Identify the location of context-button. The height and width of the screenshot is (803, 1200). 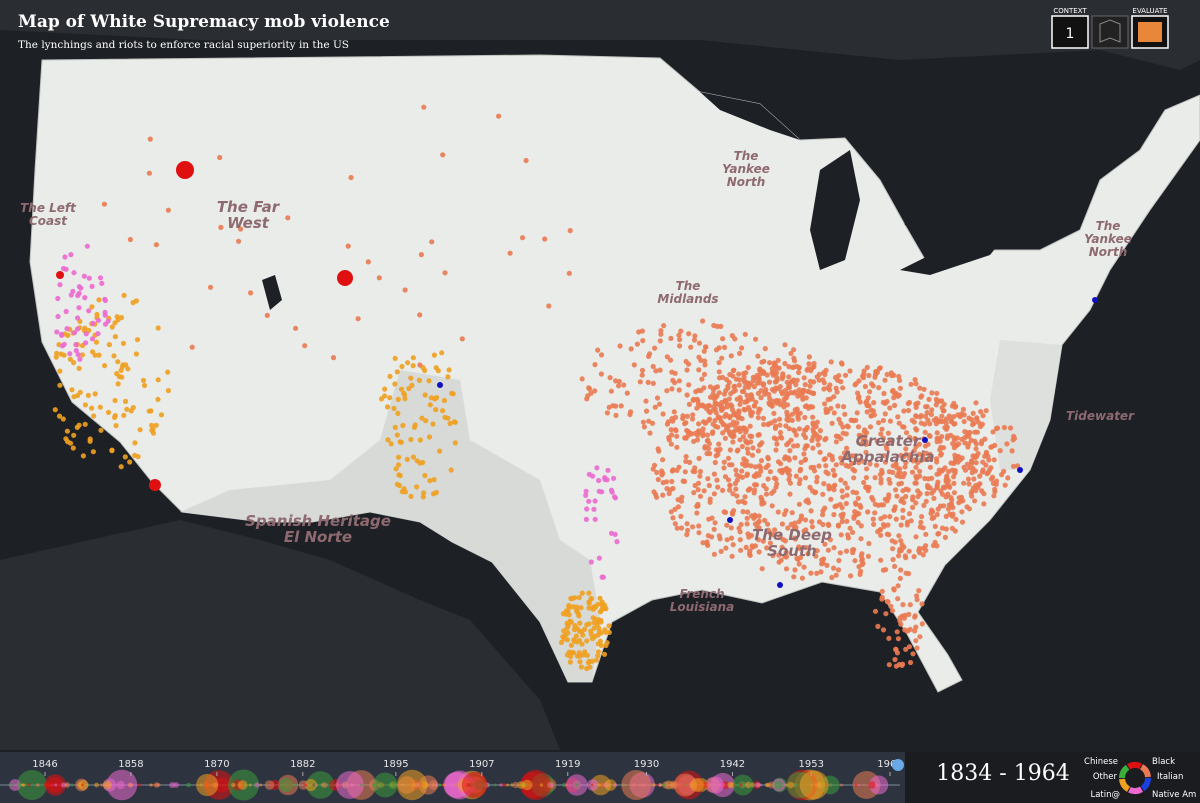
(1070, 32).